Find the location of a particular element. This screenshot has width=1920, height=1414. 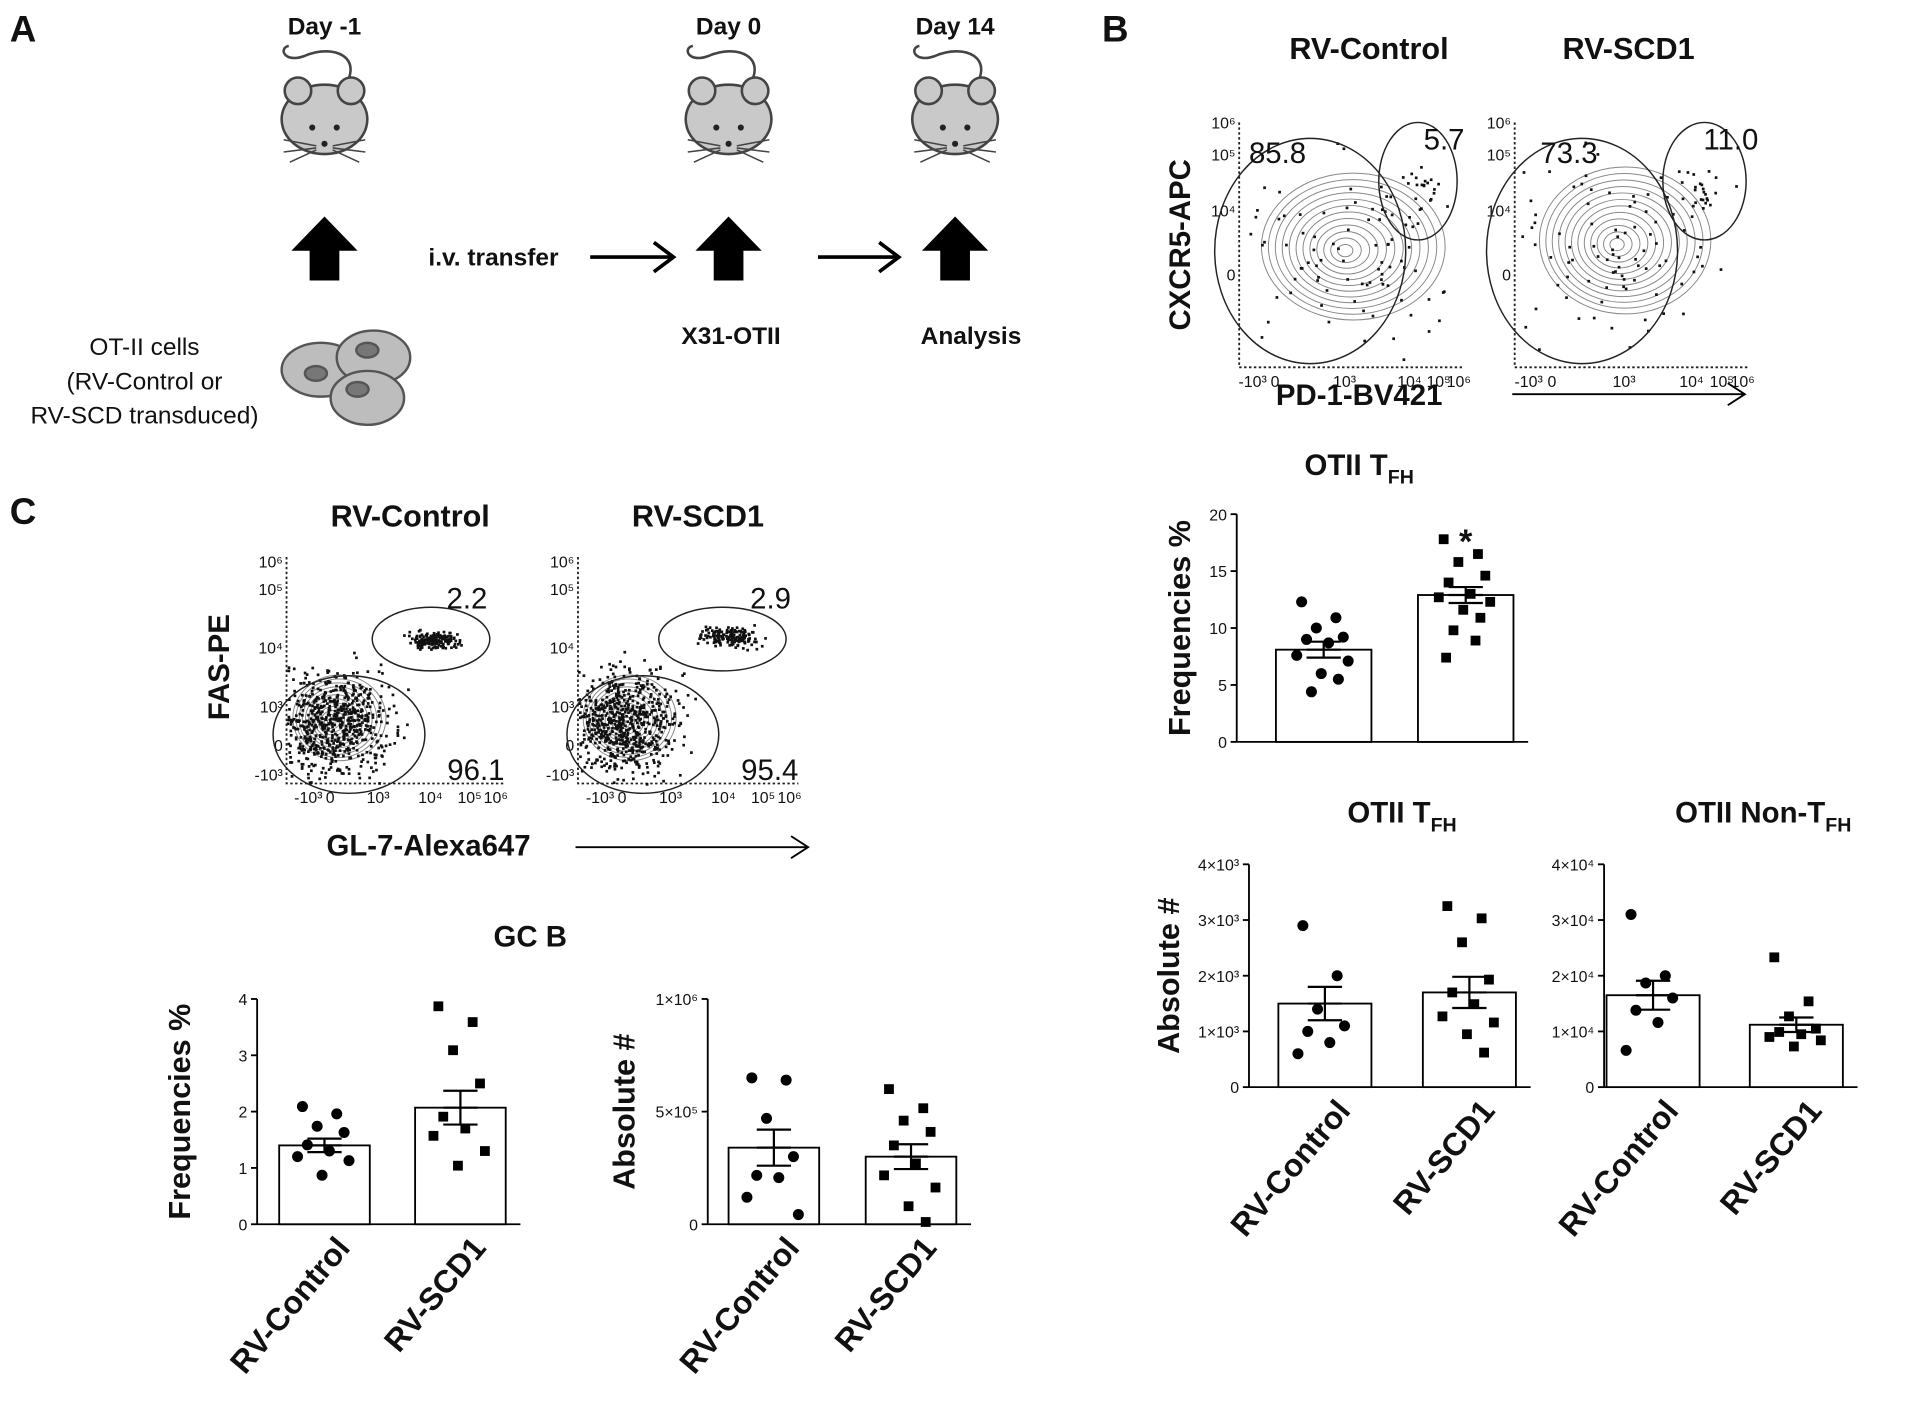

error-bar is located at coordinates (1465, 595).